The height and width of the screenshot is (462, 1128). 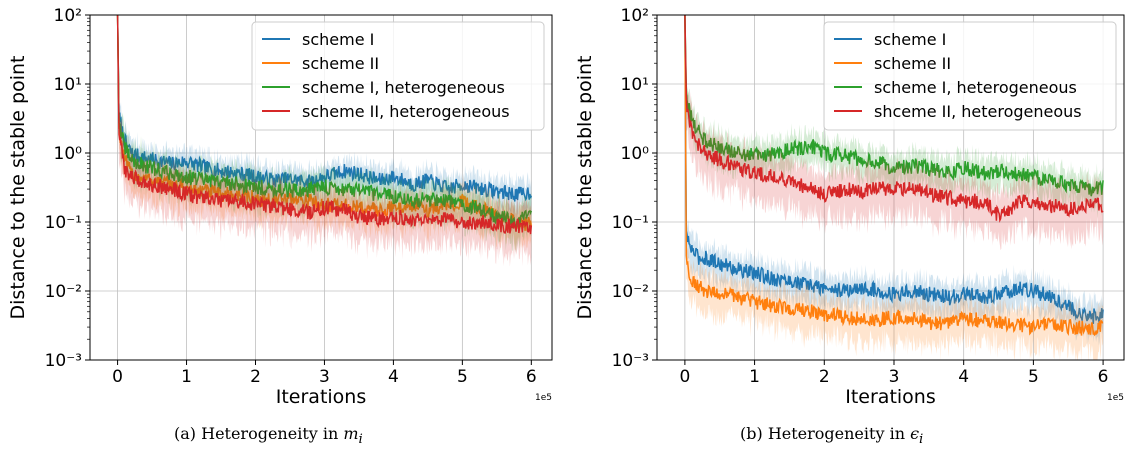 I want to click on caption-b: (b) Heterogeneity in ϵi, so click(x=832, y=436).